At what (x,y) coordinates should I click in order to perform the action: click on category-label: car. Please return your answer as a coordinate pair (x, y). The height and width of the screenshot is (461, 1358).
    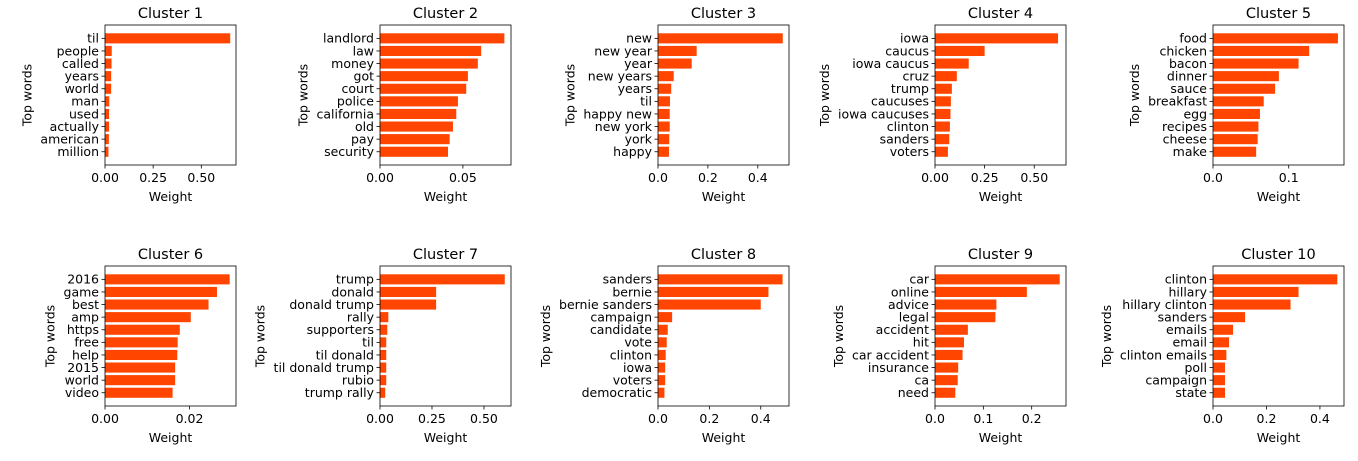
    Looking at the image, I should click on (919, 279).